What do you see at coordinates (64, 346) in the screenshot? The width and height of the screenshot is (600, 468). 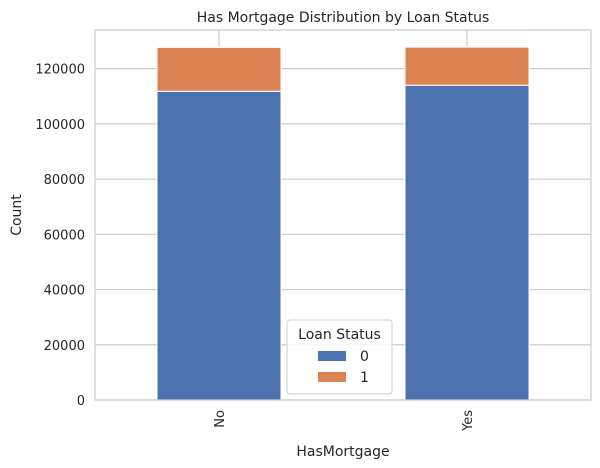 I see `y-tick-label-1: 20000` at bounding box center [64, 346].